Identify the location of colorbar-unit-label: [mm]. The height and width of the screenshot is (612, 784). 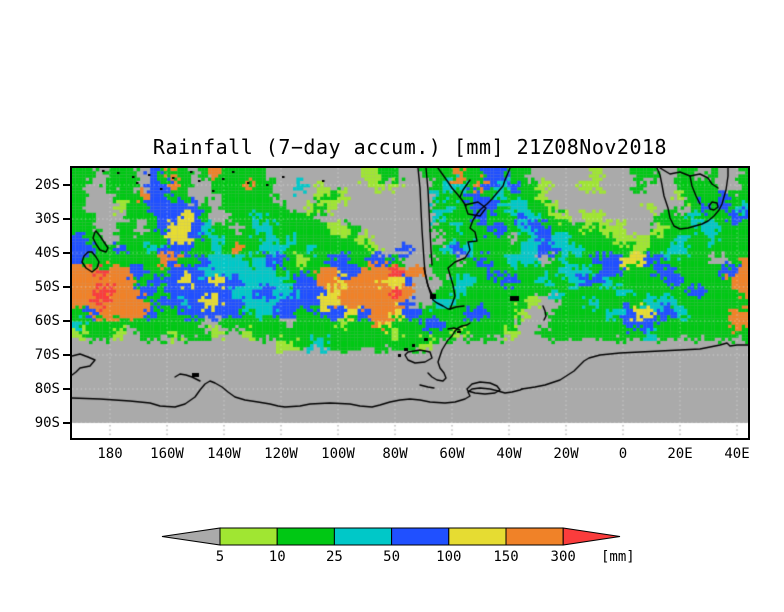
(618, 557).